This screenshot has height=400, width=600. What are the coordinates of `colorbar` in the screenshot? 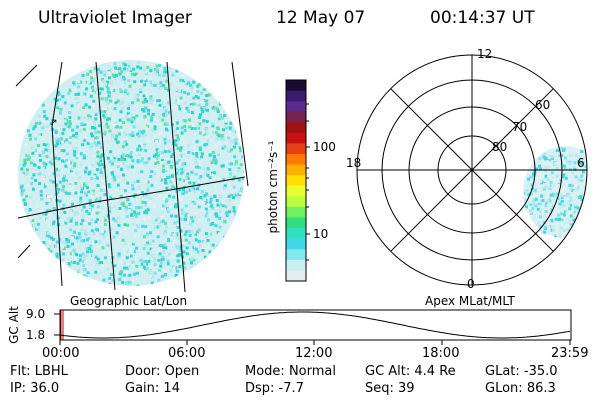 It's located at (297, 180).